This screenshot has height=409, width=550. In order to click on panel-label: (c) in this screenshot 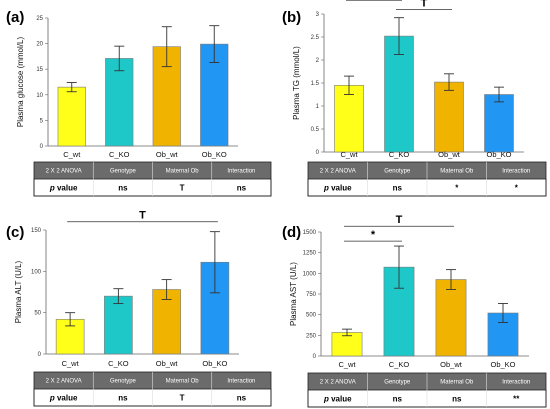, I will do `click(15, 232)`.